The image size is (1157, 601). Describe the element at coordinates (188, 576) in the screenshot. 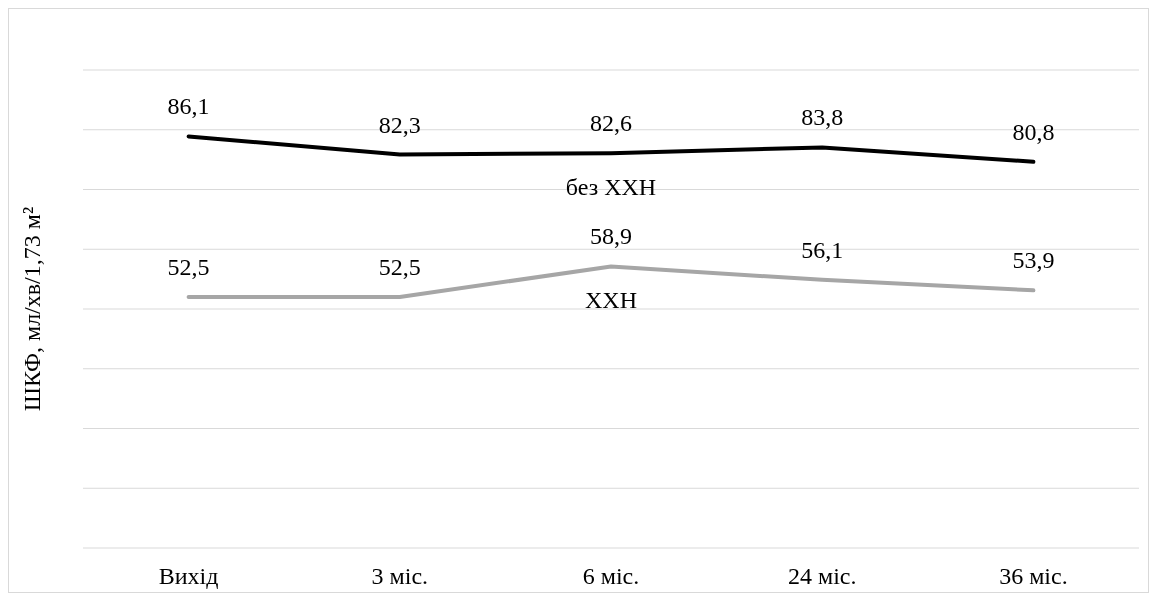

I see `x-tick-label: Вихід` at that location.